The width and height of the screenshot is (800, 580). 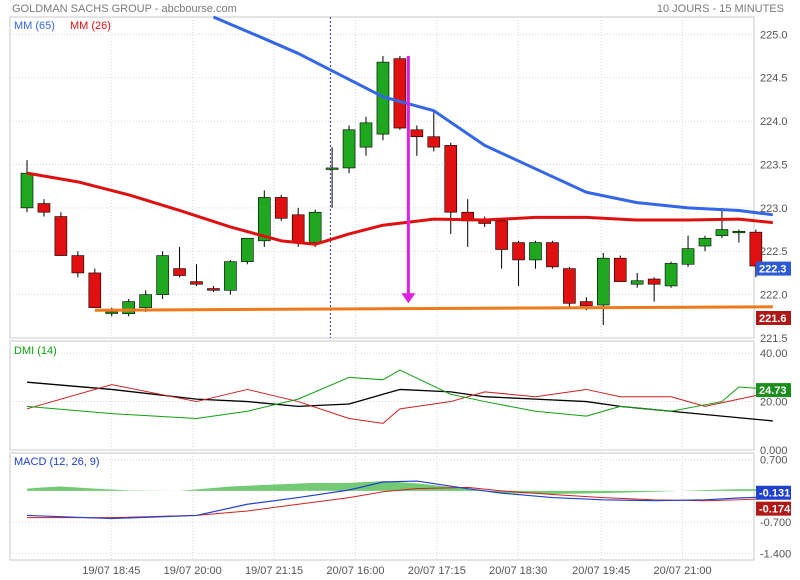 I want to click on support-price-badge: 221.6, so click(x=773, y=319).